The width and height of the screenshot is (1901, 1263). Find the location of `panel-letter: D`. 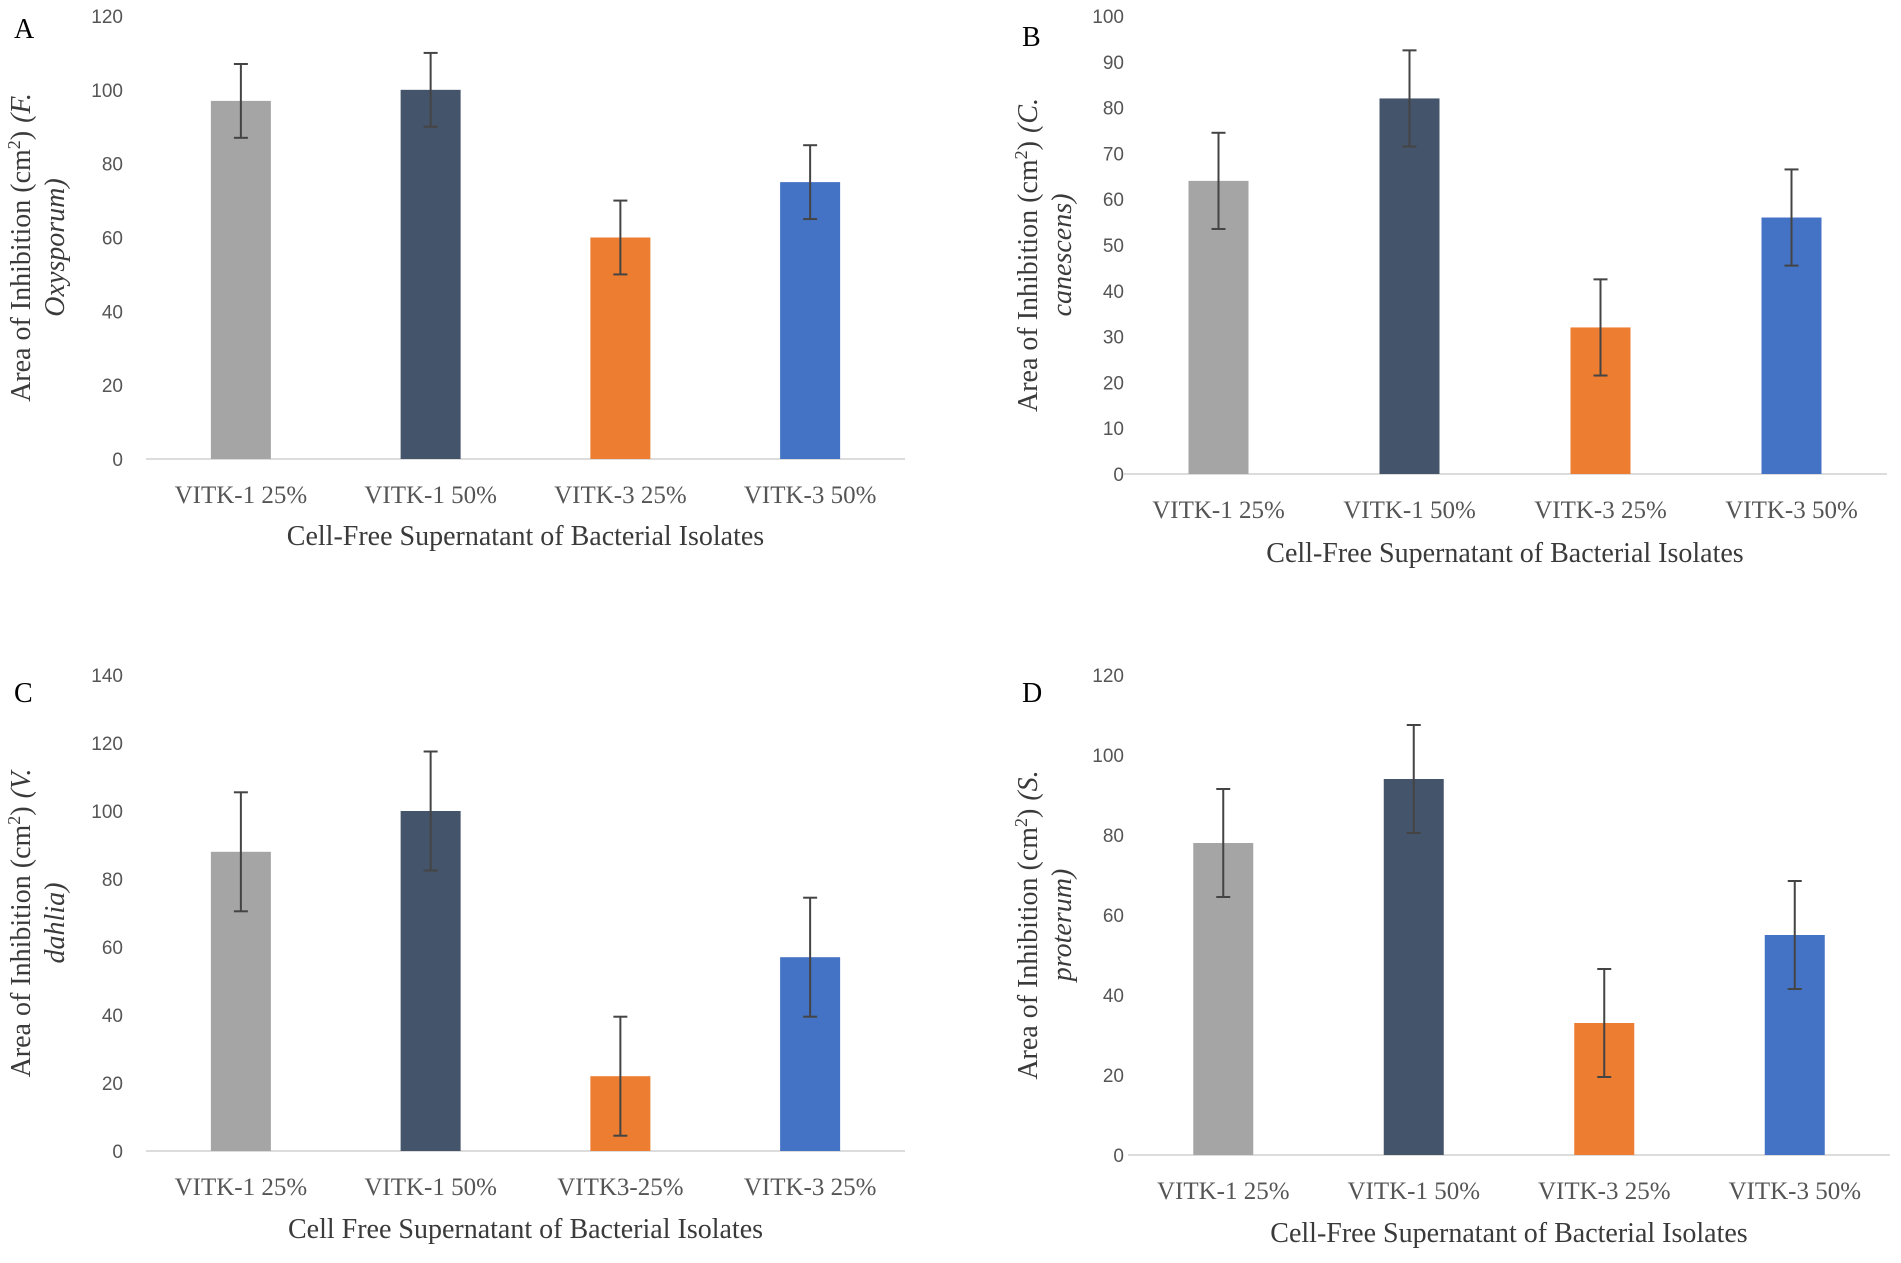

panel-letter: D is located at coordinates (1032, 693).